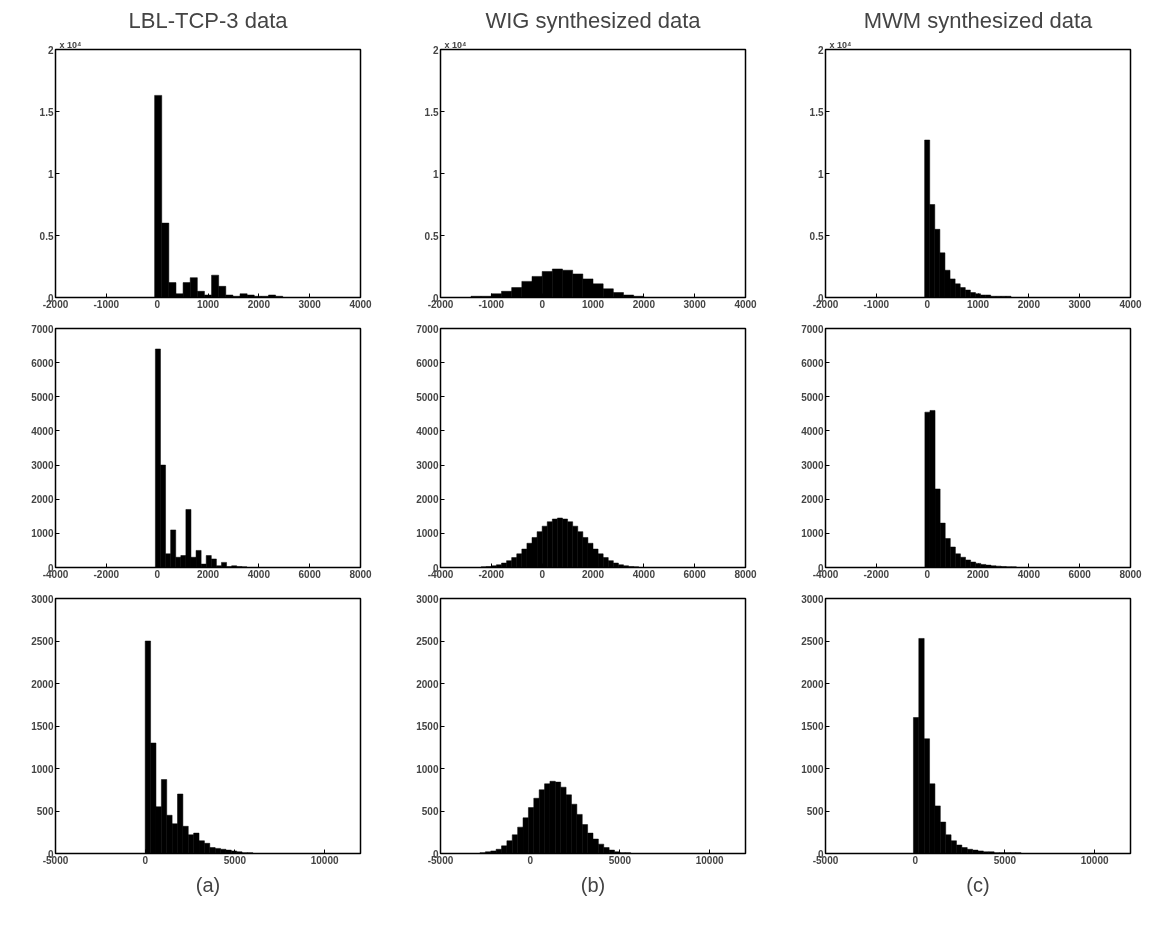 Image resolution: width=1166 pixels, height=948 pixels. What do you see at coordinates (978, 884) in the screenshot?
I see `text: (c)` at bounding box center [978, 884].